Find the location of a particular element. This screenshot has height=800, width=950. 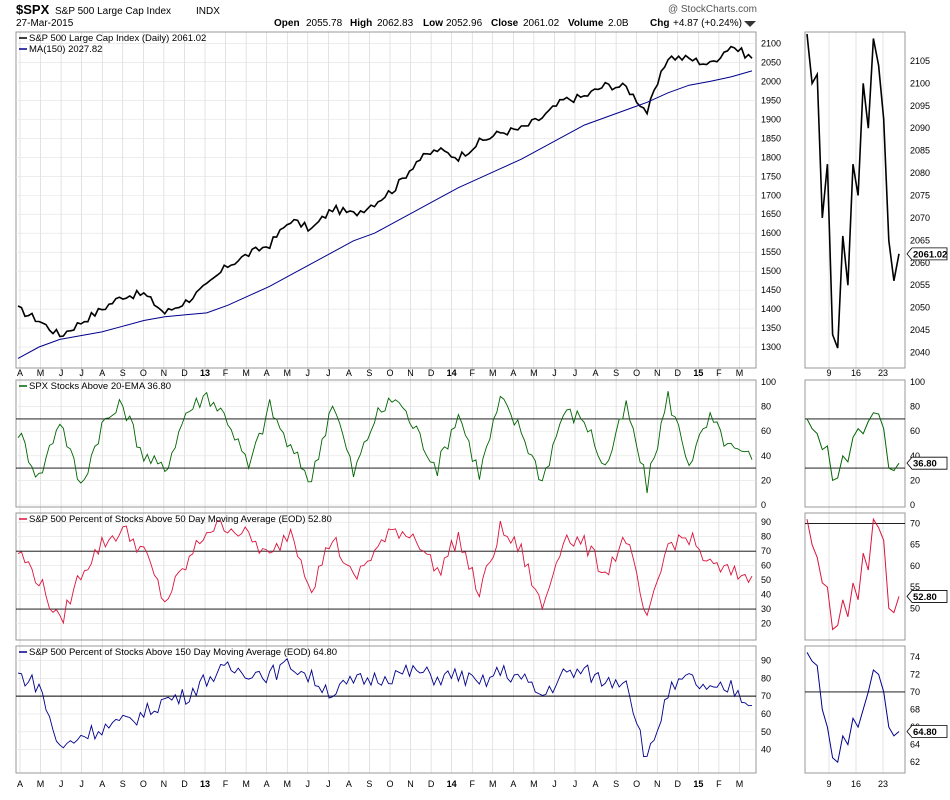

panel-frame is located at coordinates (386, 709).